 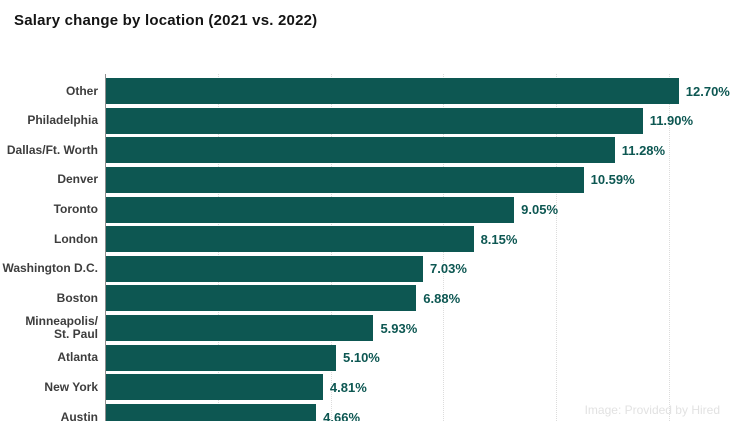 I want to click on bar-philadelphia, so click(x=374, y=120).